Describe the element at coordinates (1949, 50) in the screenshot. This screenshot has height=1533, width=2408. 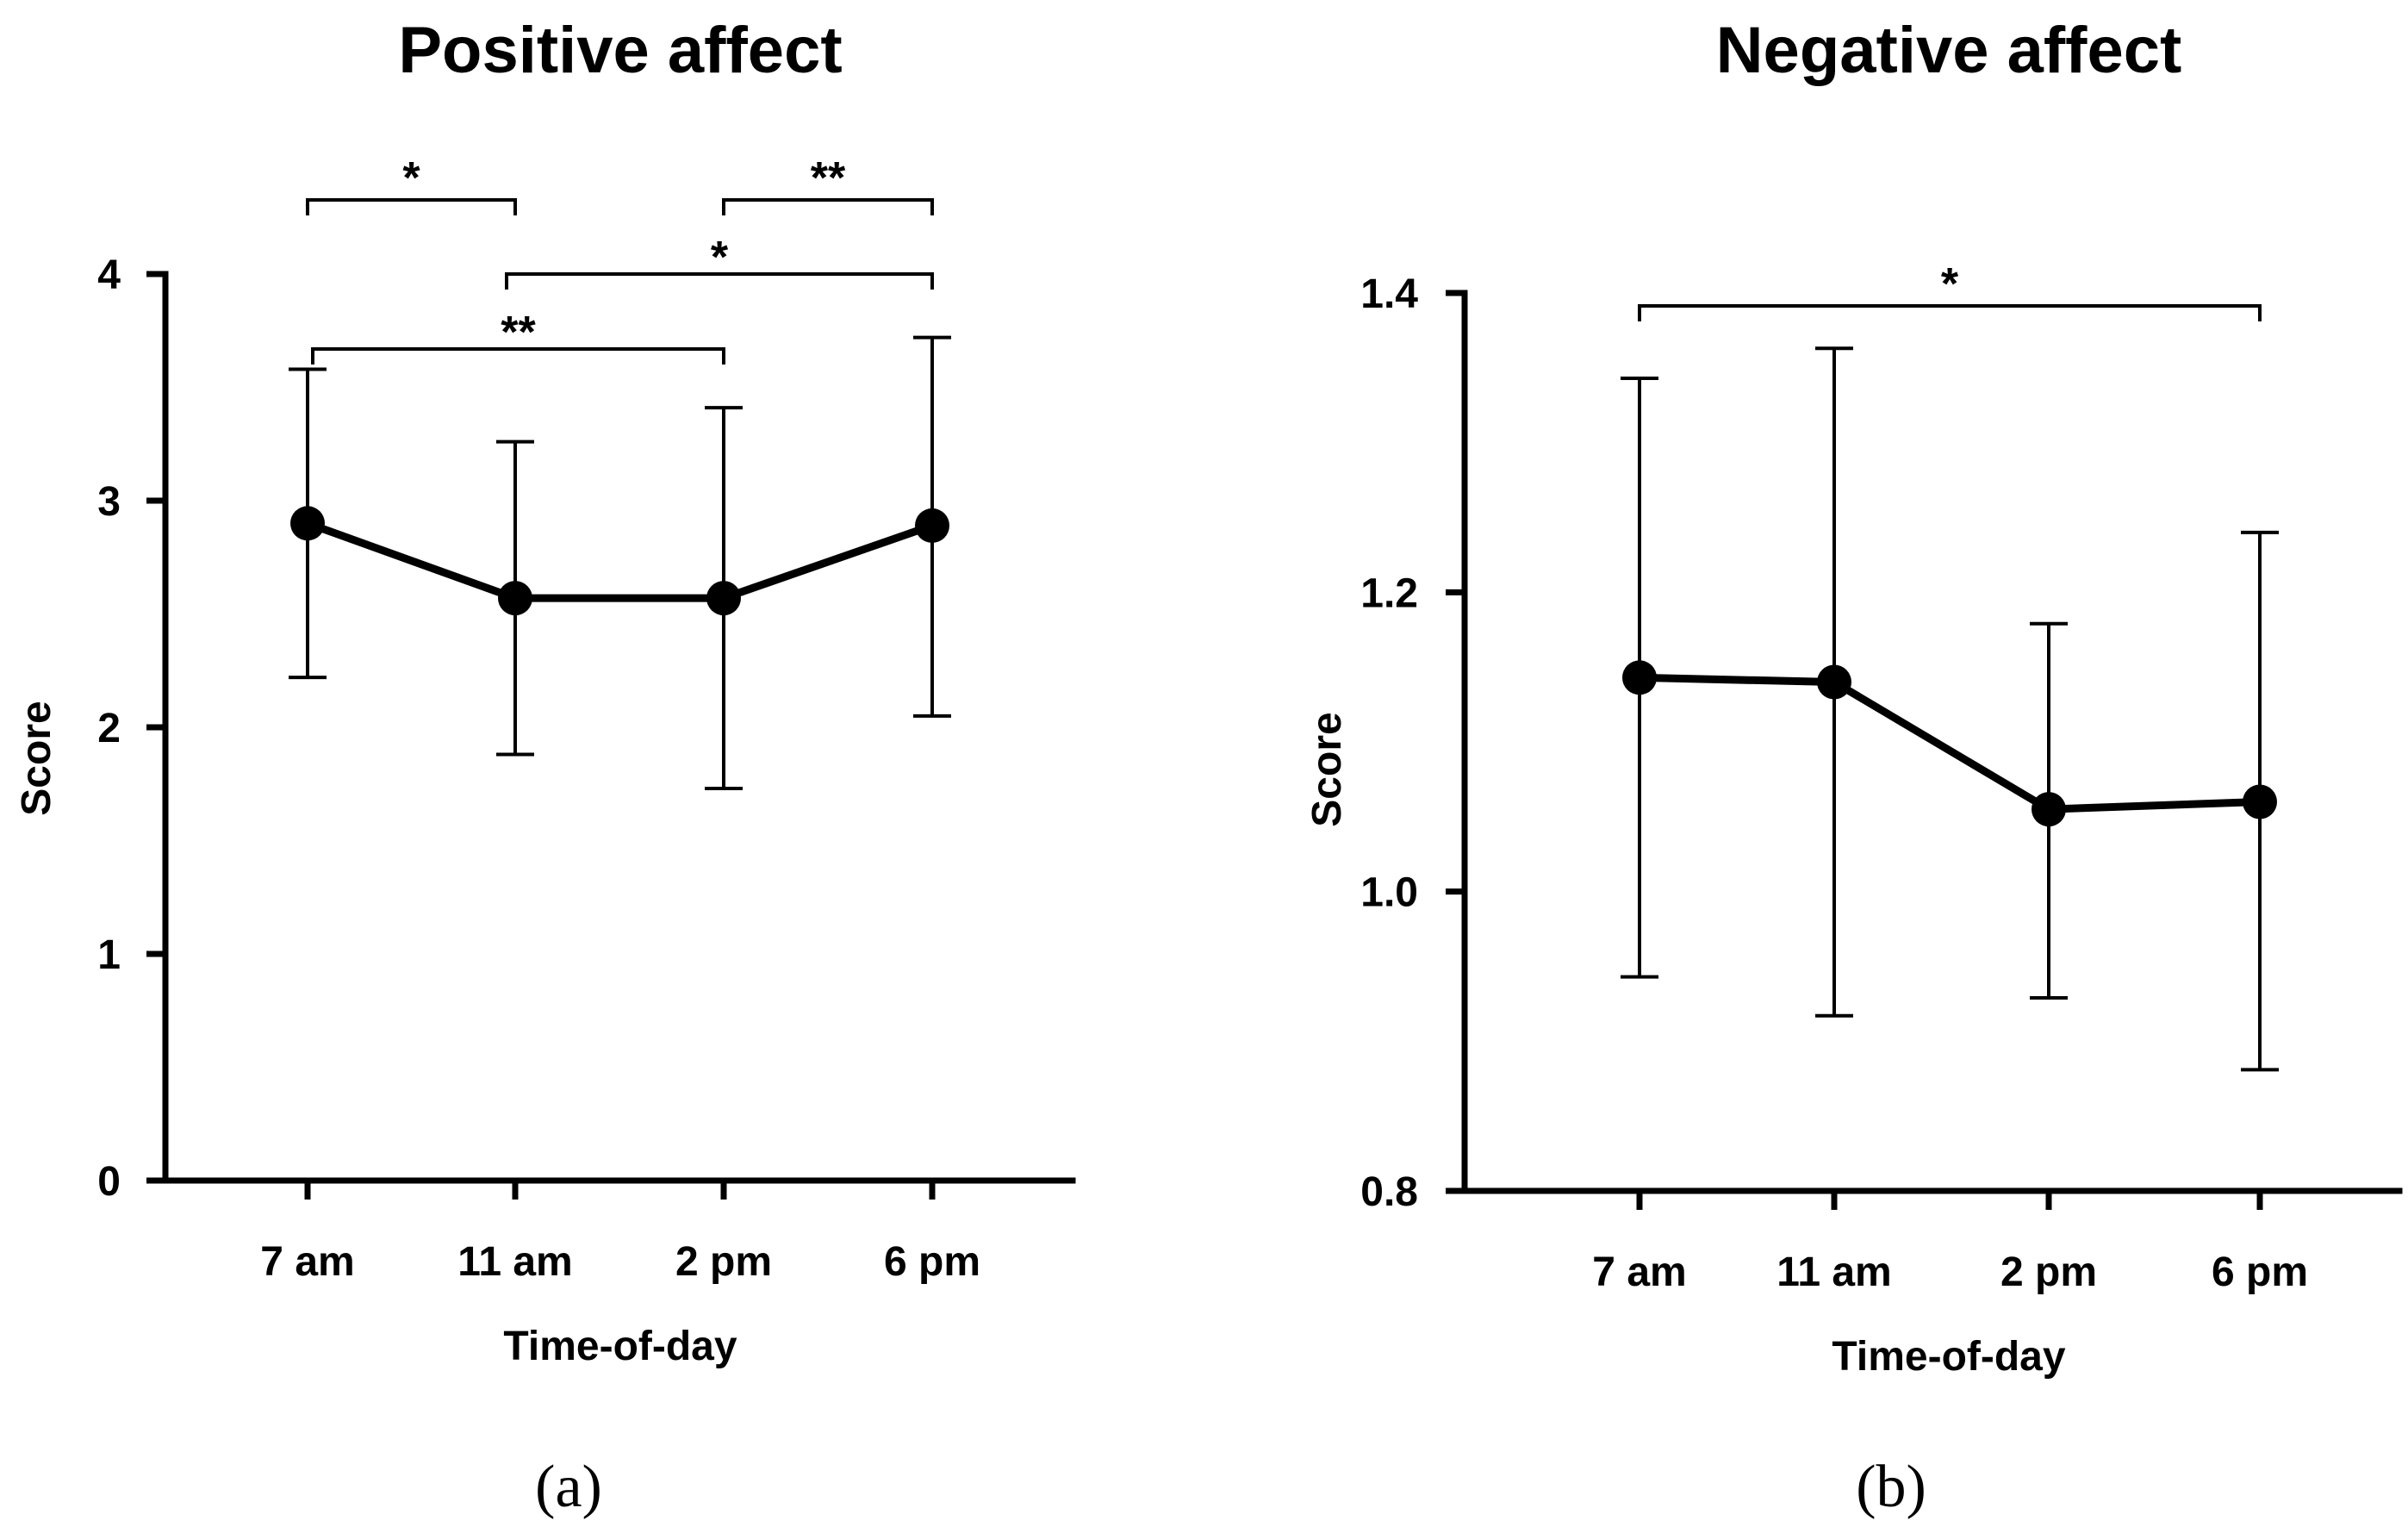
I see `chart-title: Negative affect` at that location.